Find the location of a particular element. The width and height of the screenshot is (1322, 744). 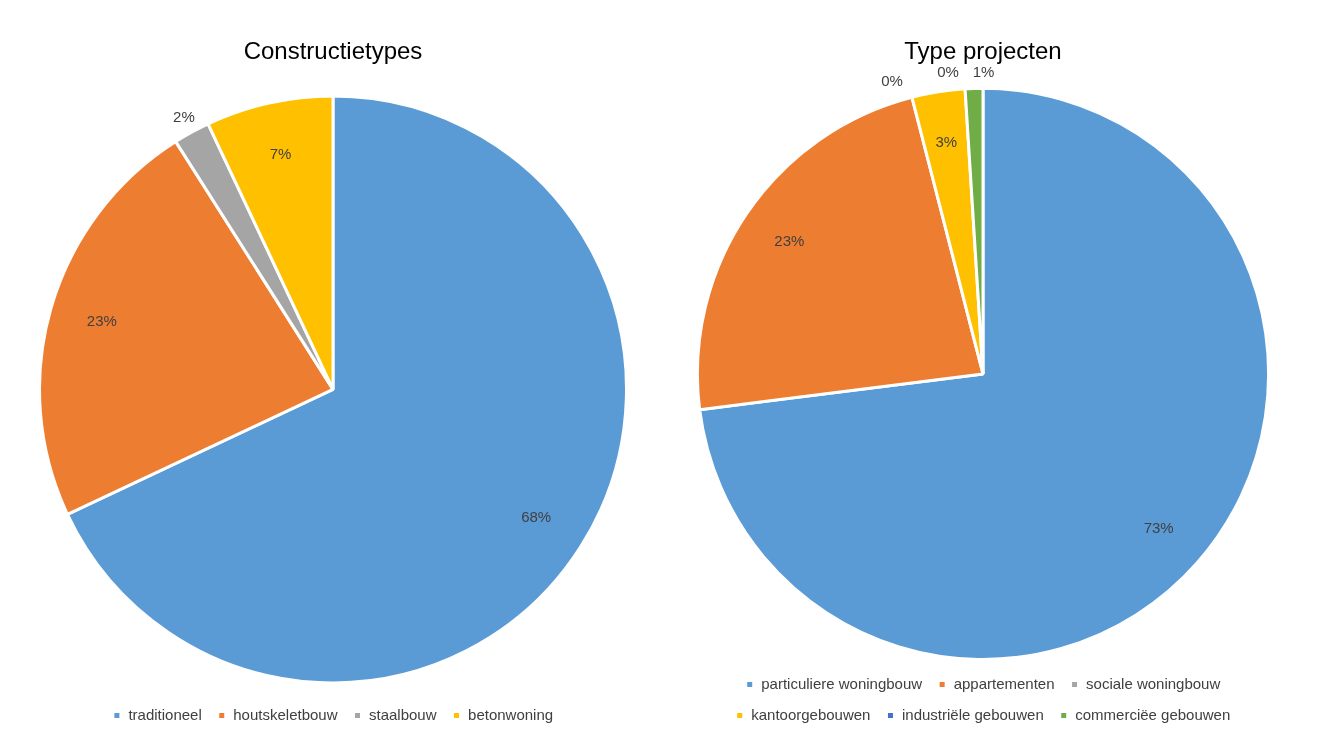

legend-label: traditioneel is located at coordinates (165, 714).